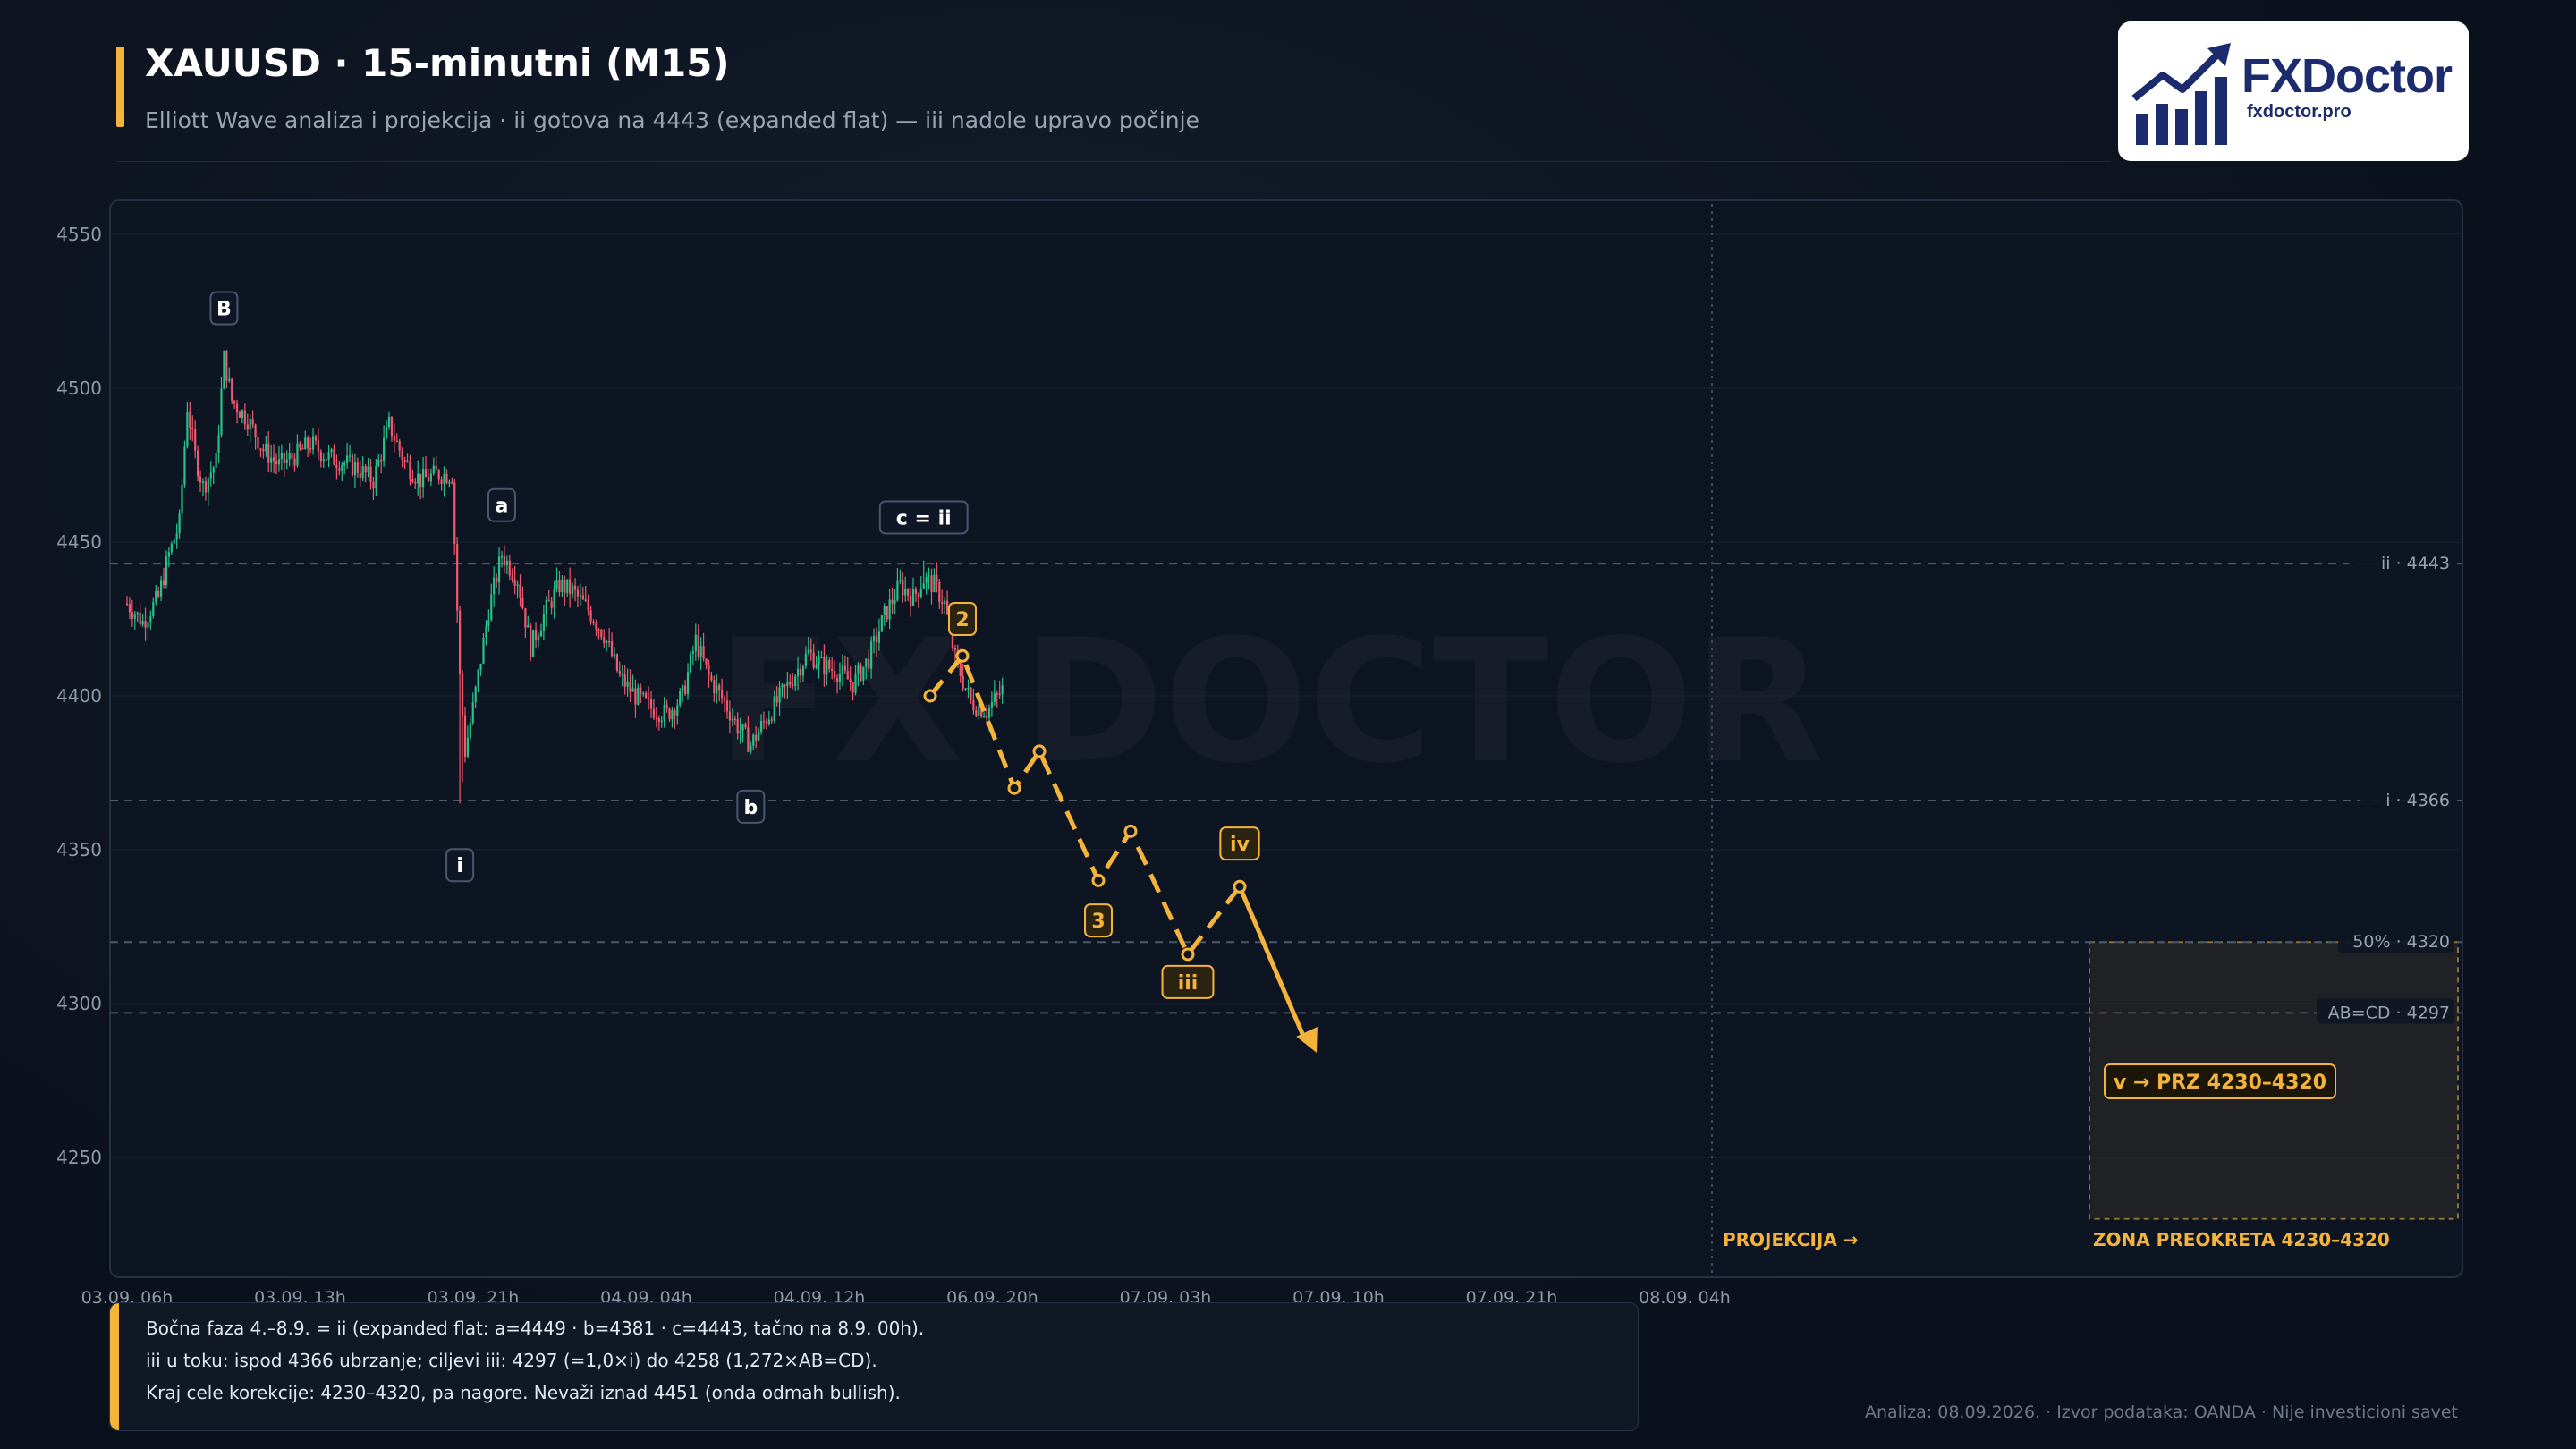 The image size is (2576, 1449). What do you see at coordinates (1307, 1040) in the screenshot?
I see `projection-arrowhead` at bounding box center [1307, 1040].